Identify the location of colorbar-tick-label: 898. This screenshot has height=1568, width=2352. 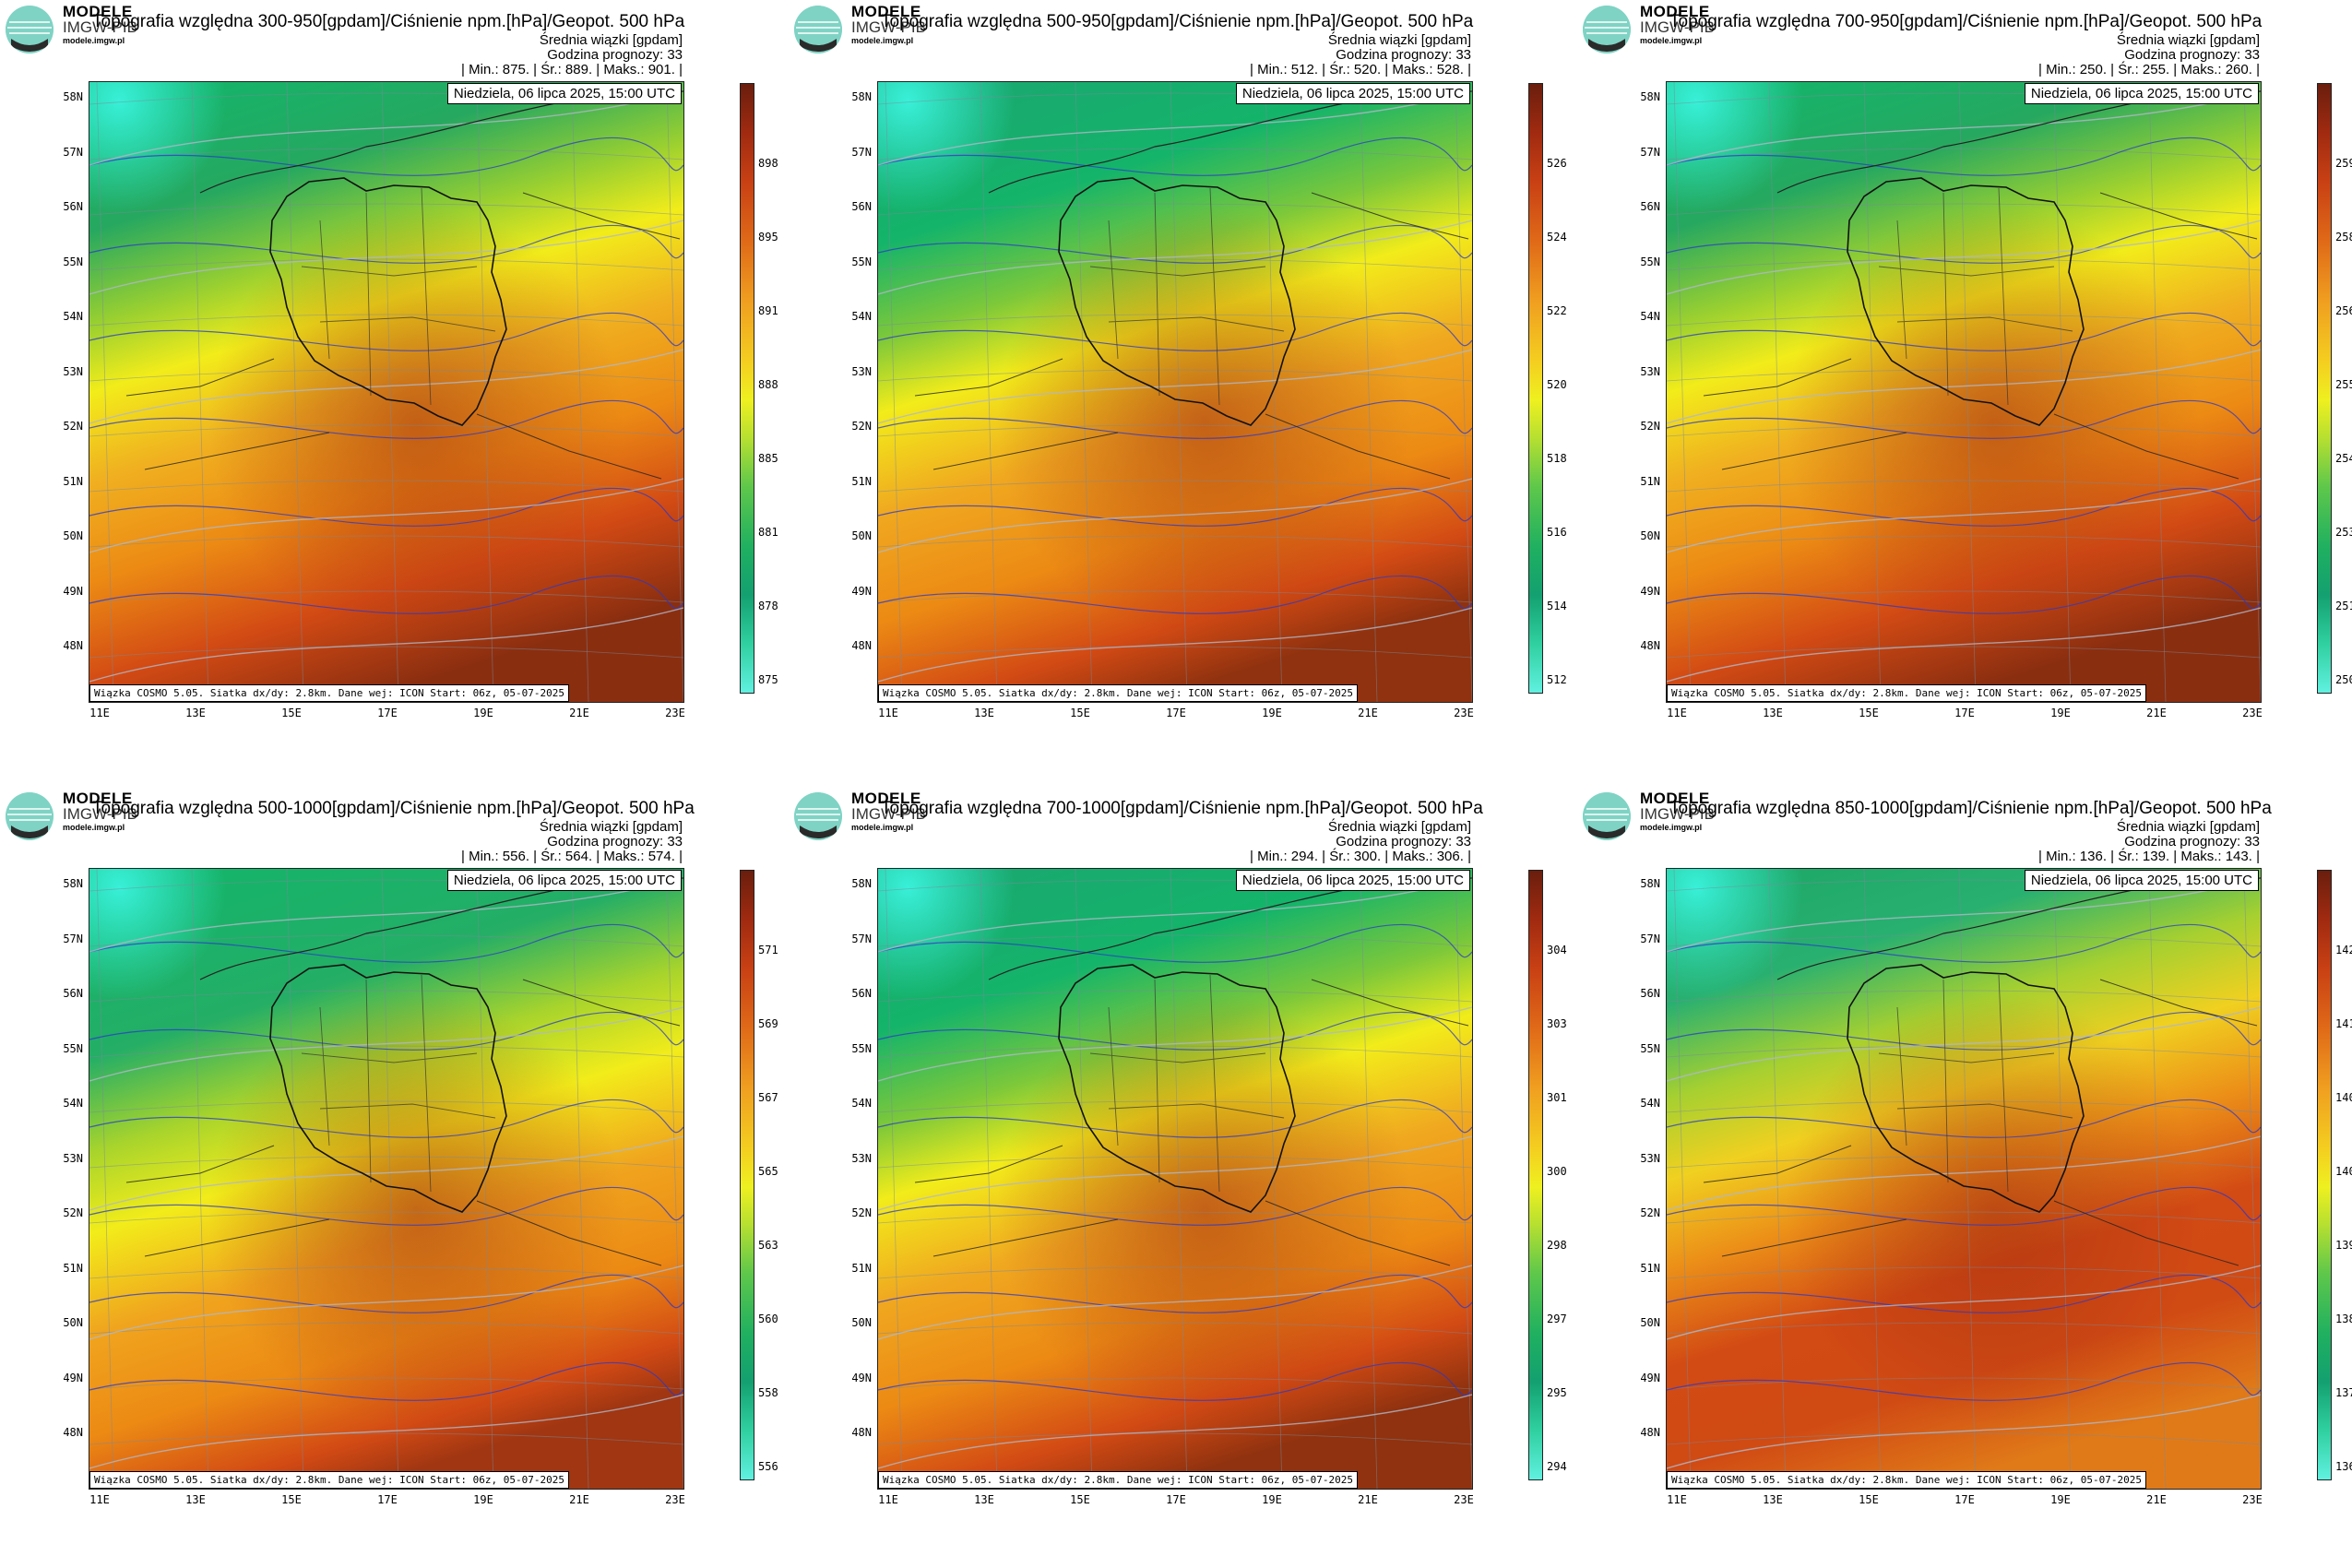
(768, 163).